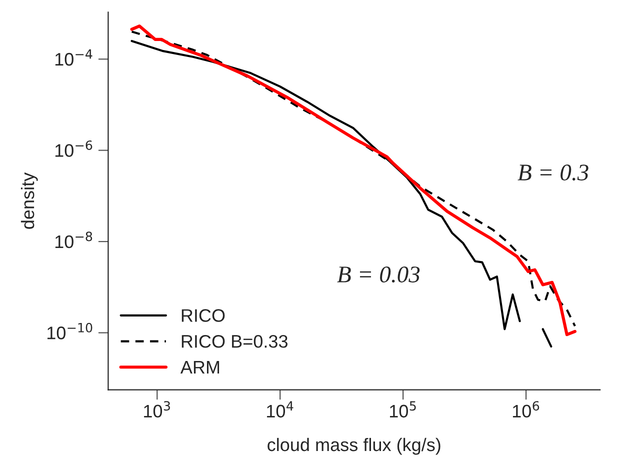 The height and width of the screenshot is (468, 629). What do you see at coordinates (235, 341) in the screenshot?
I see `legend-label: RICO B=0.33` at bounding box center [235, 341].